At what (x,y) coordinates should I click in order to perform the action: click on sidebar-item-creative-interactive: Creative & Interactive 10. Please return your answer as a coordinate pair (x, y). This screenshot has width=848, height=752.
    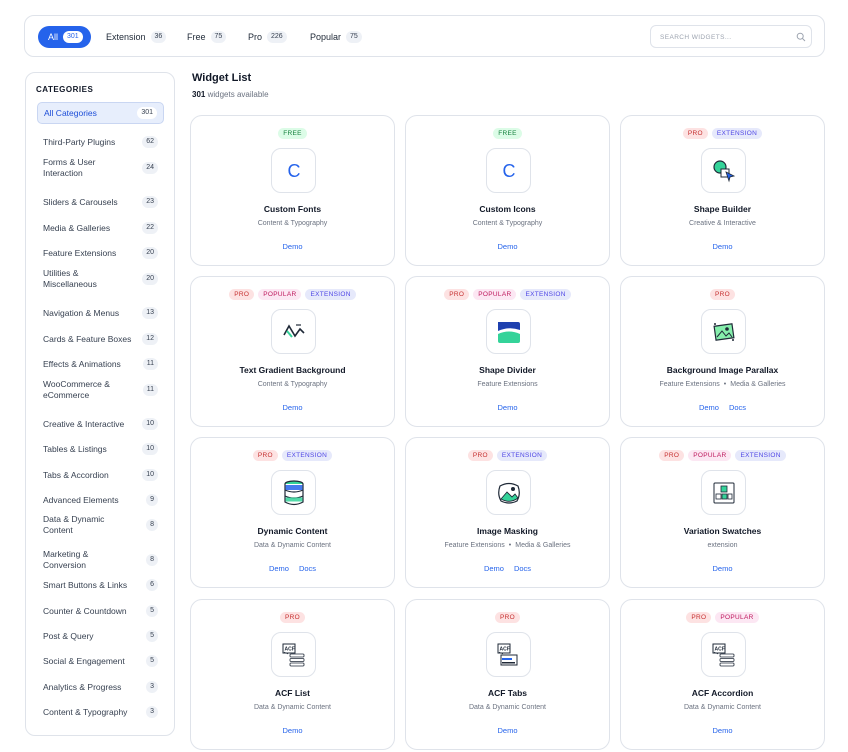
    Looking at the image, I should click on (100, 424).